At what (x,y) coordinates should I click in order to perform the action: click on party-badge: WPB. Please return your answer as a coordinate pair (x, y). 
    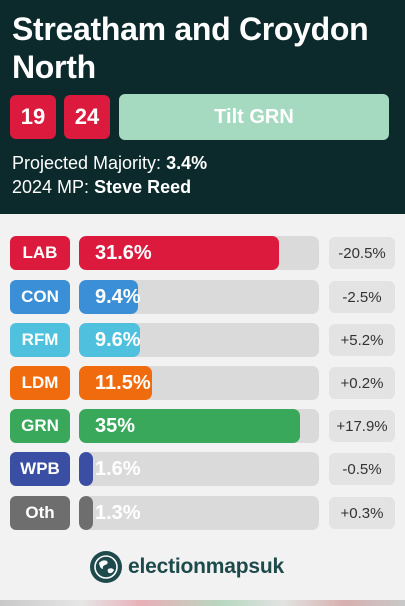
    Looking at the image, I should click on (40, 469).